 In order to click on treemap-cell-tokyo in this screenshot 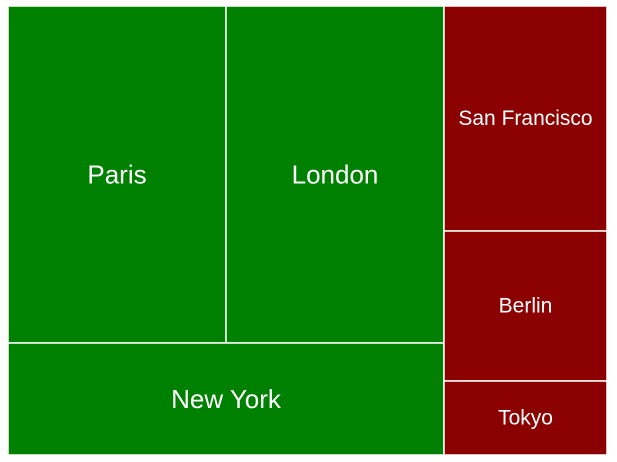, I will do `click(525, 418)`.